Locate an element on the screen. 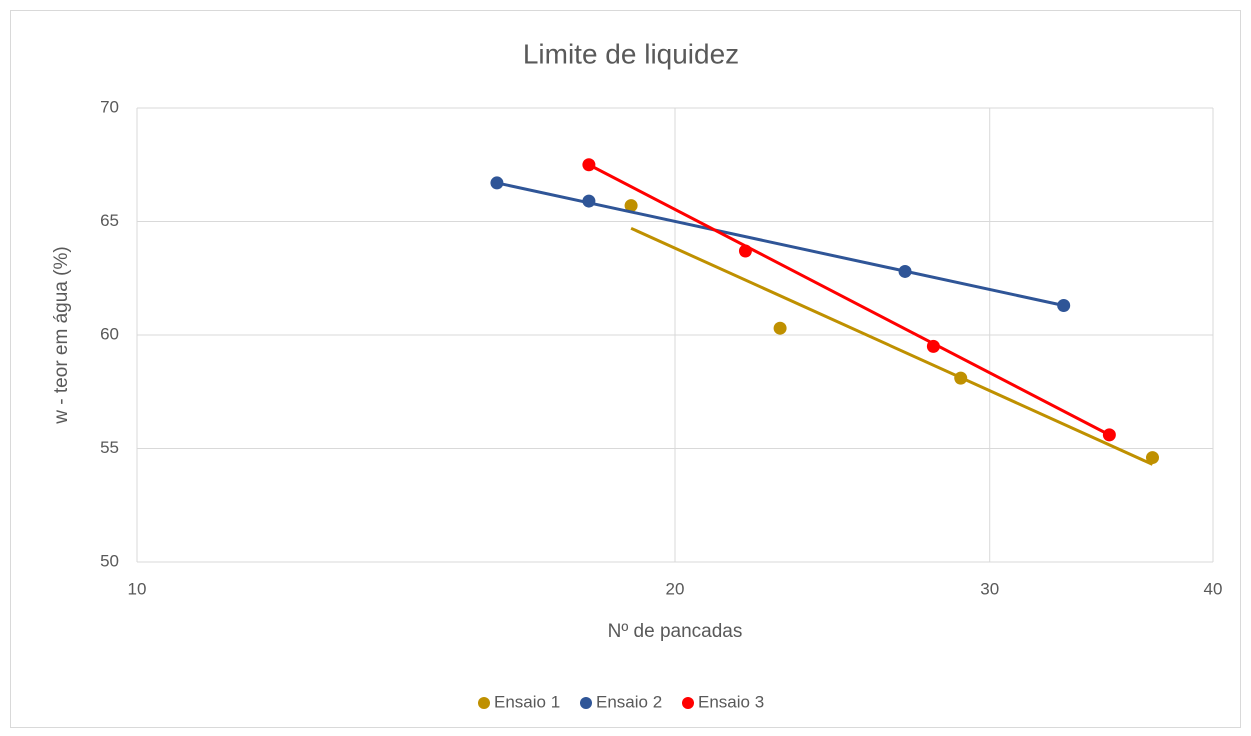 Image resolution: width=1251 pixels, height=736 pixels. trendline is located at coordinates (892, 346).